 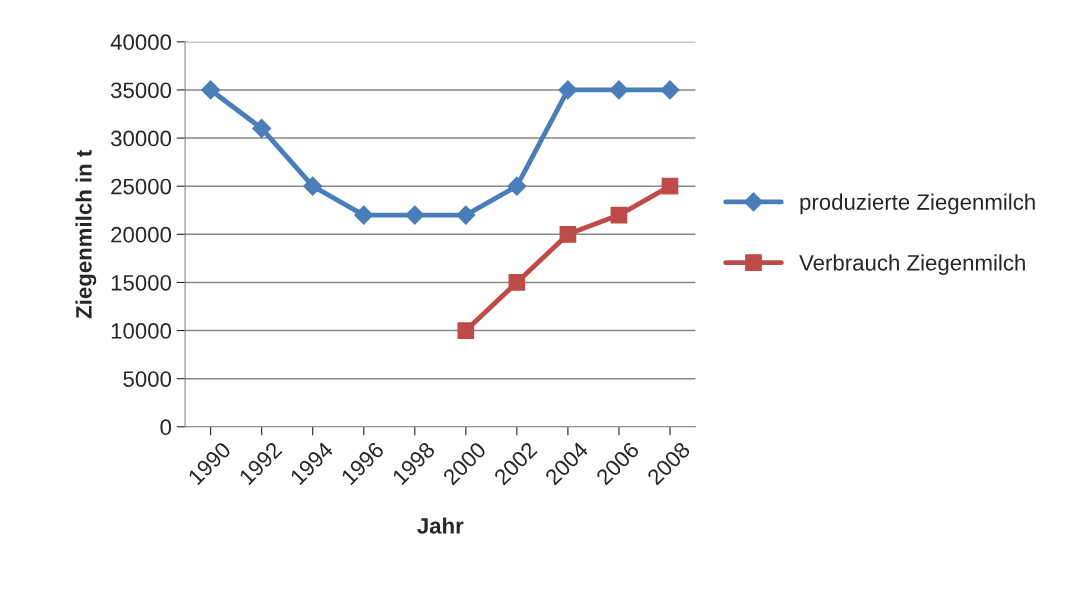 I want to click on y-tick-label: 20000, so click(x=141, y=234).